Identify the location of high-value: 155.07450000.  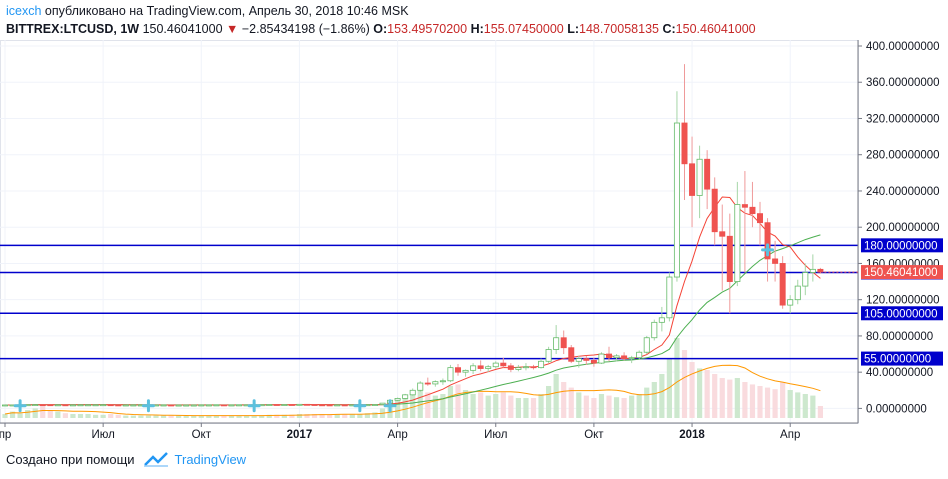
(523, 29).